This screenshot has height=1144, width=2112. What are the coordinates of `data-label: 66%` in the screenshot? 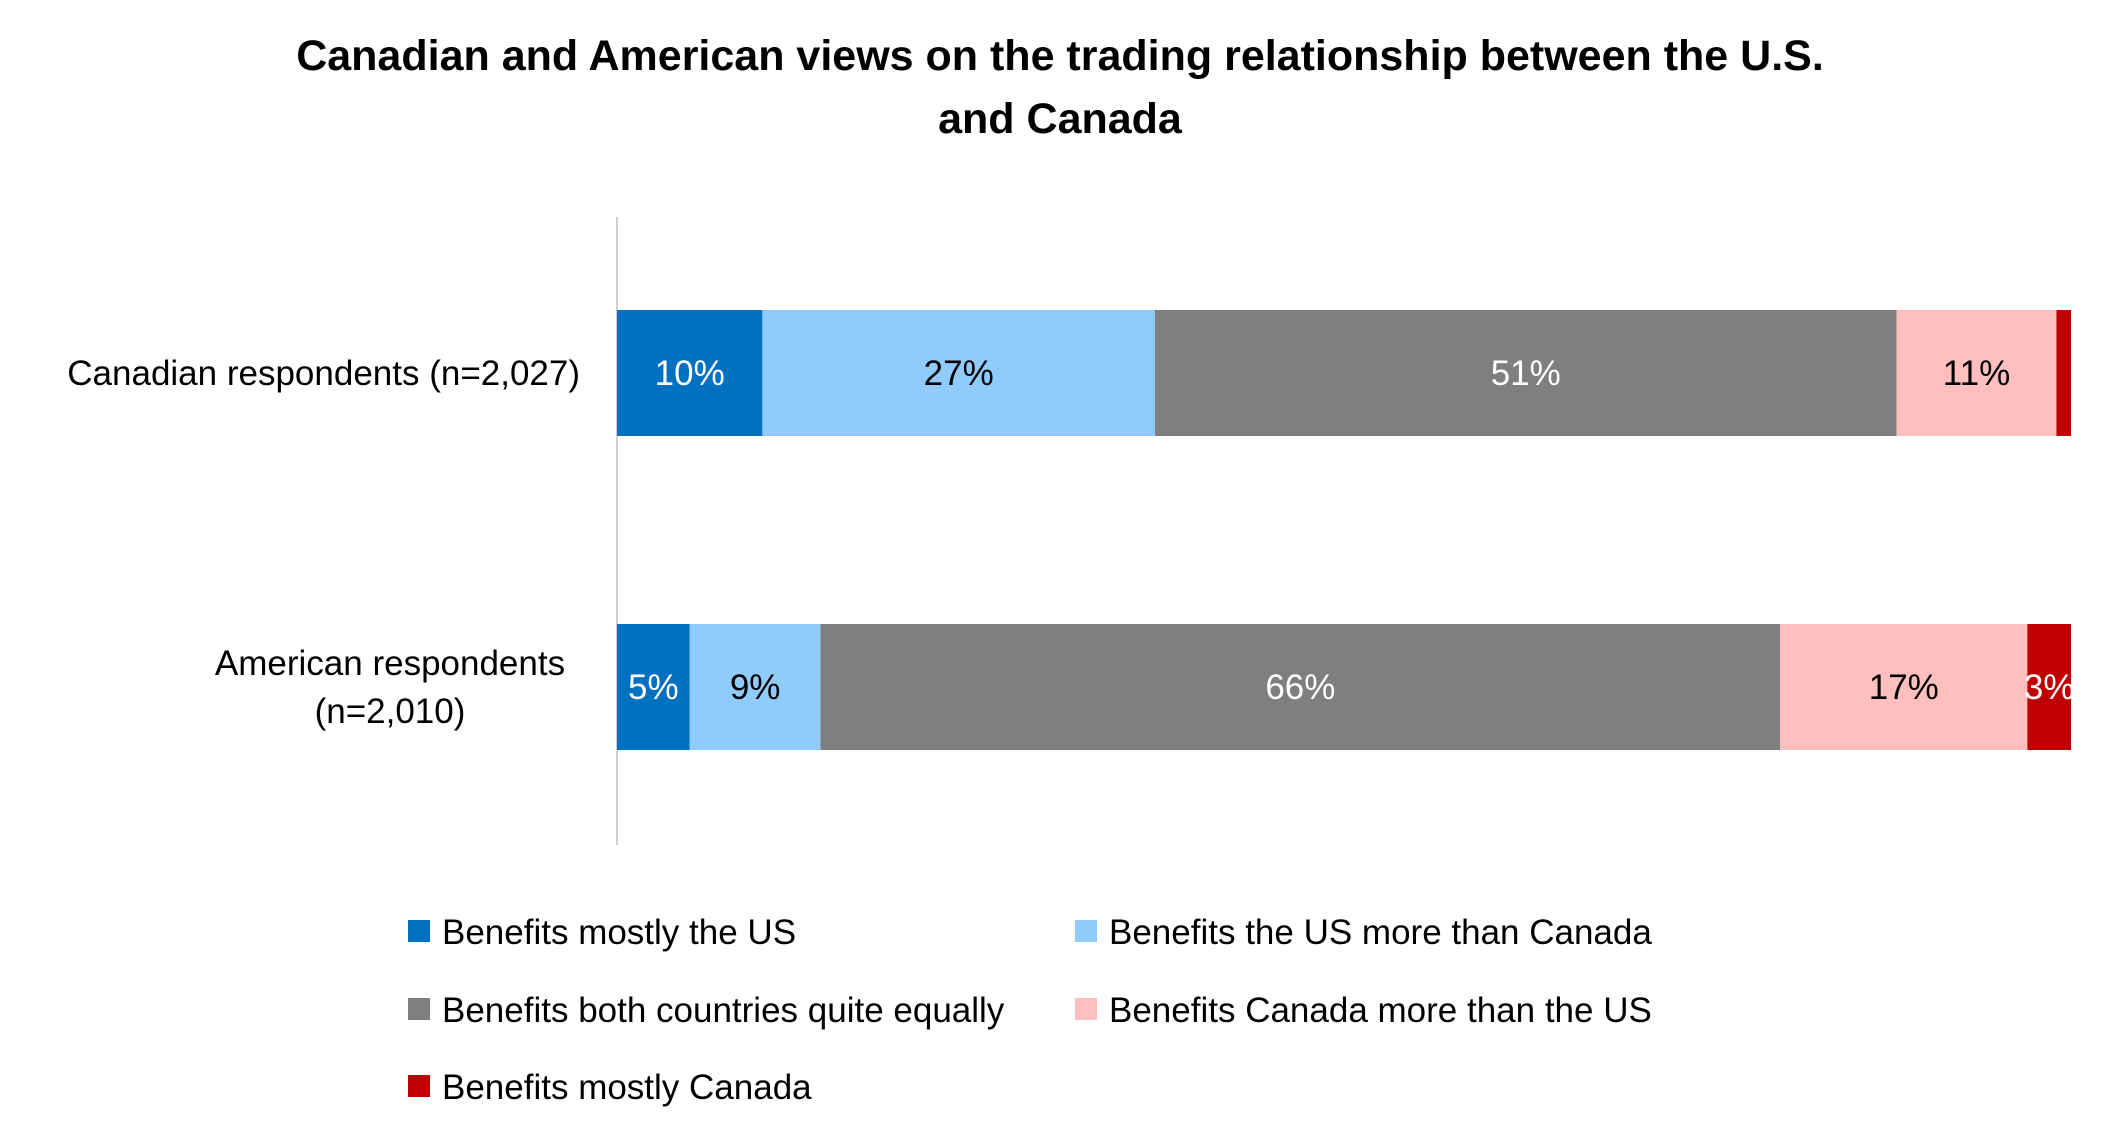 It's located at (1300, 687).